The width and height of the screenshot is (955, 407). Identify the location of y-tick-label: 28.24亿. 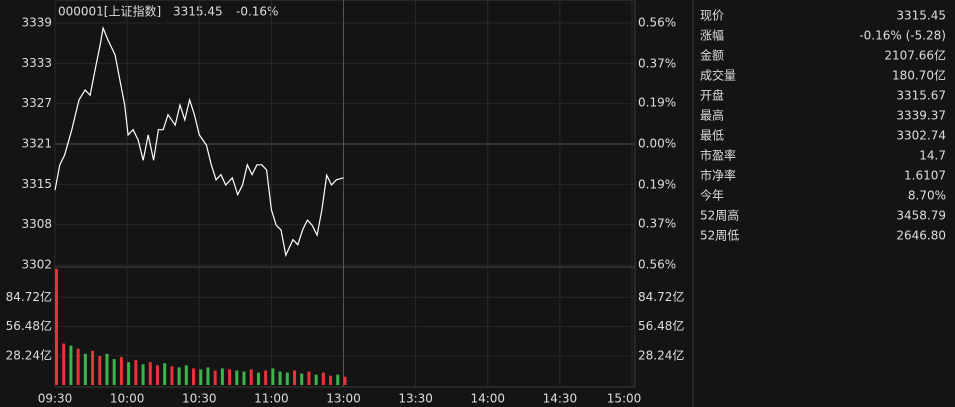
(29, 354).